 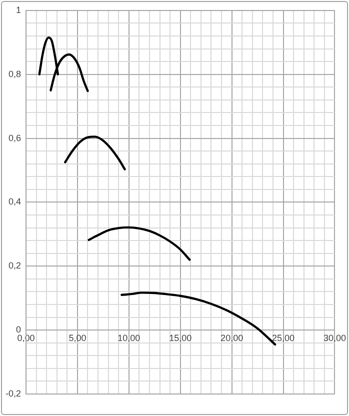 I want to click on y-tick-label: 0, so click(x=18, y=329).